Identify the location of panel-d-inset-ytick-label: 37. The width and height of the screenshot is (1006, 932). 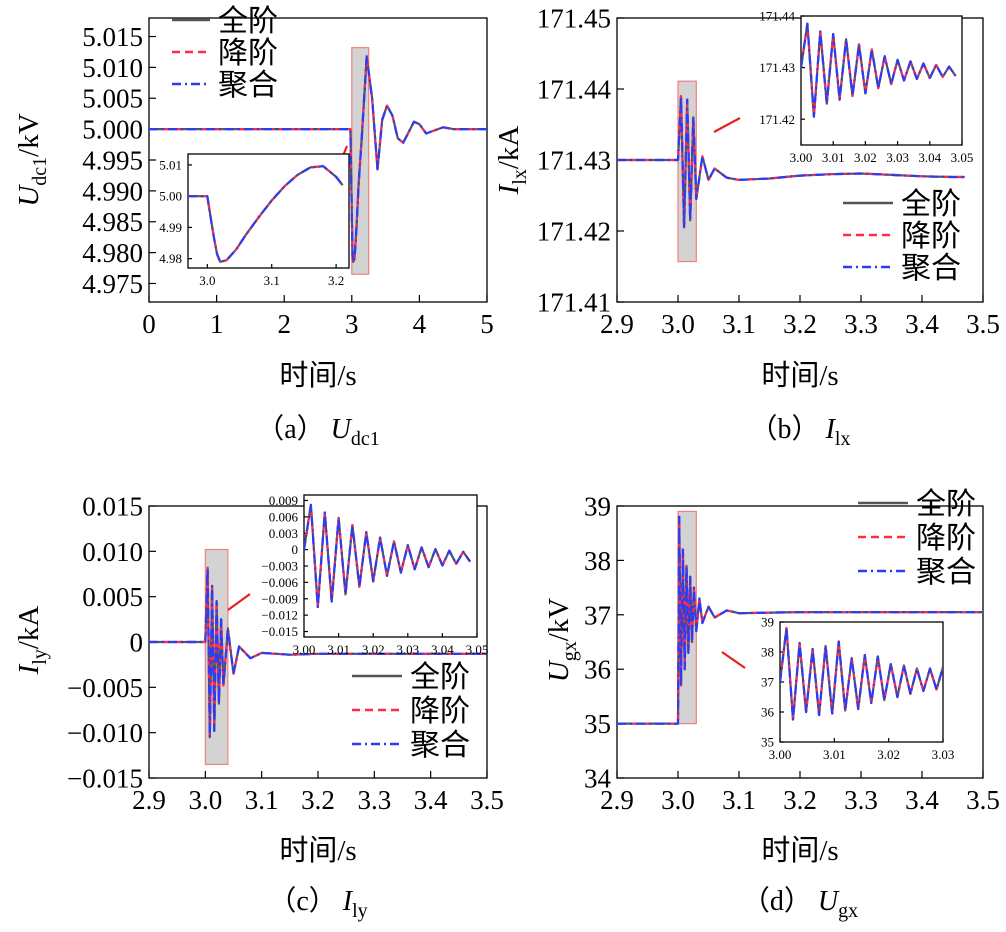
(768, 682).